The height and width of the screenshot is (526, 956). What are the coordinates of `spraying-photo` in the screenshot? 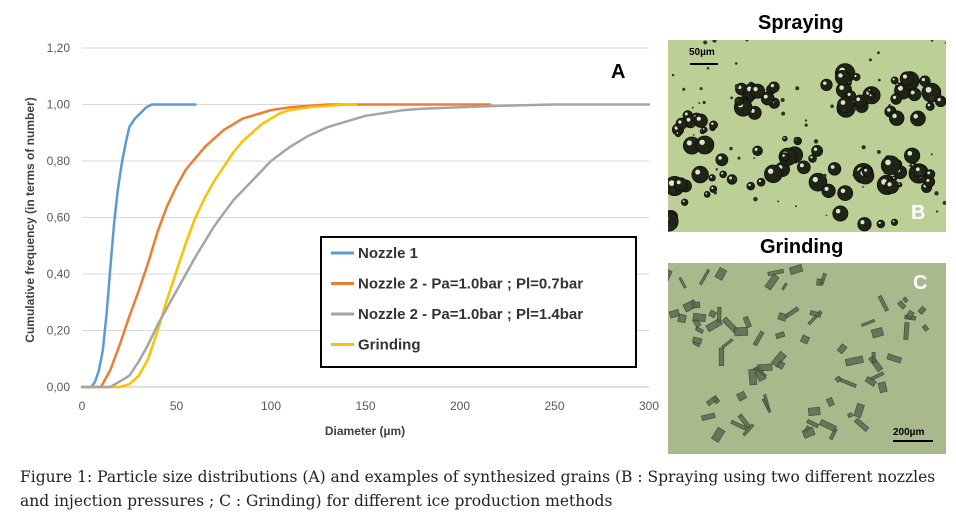 It's located at (807, 136).